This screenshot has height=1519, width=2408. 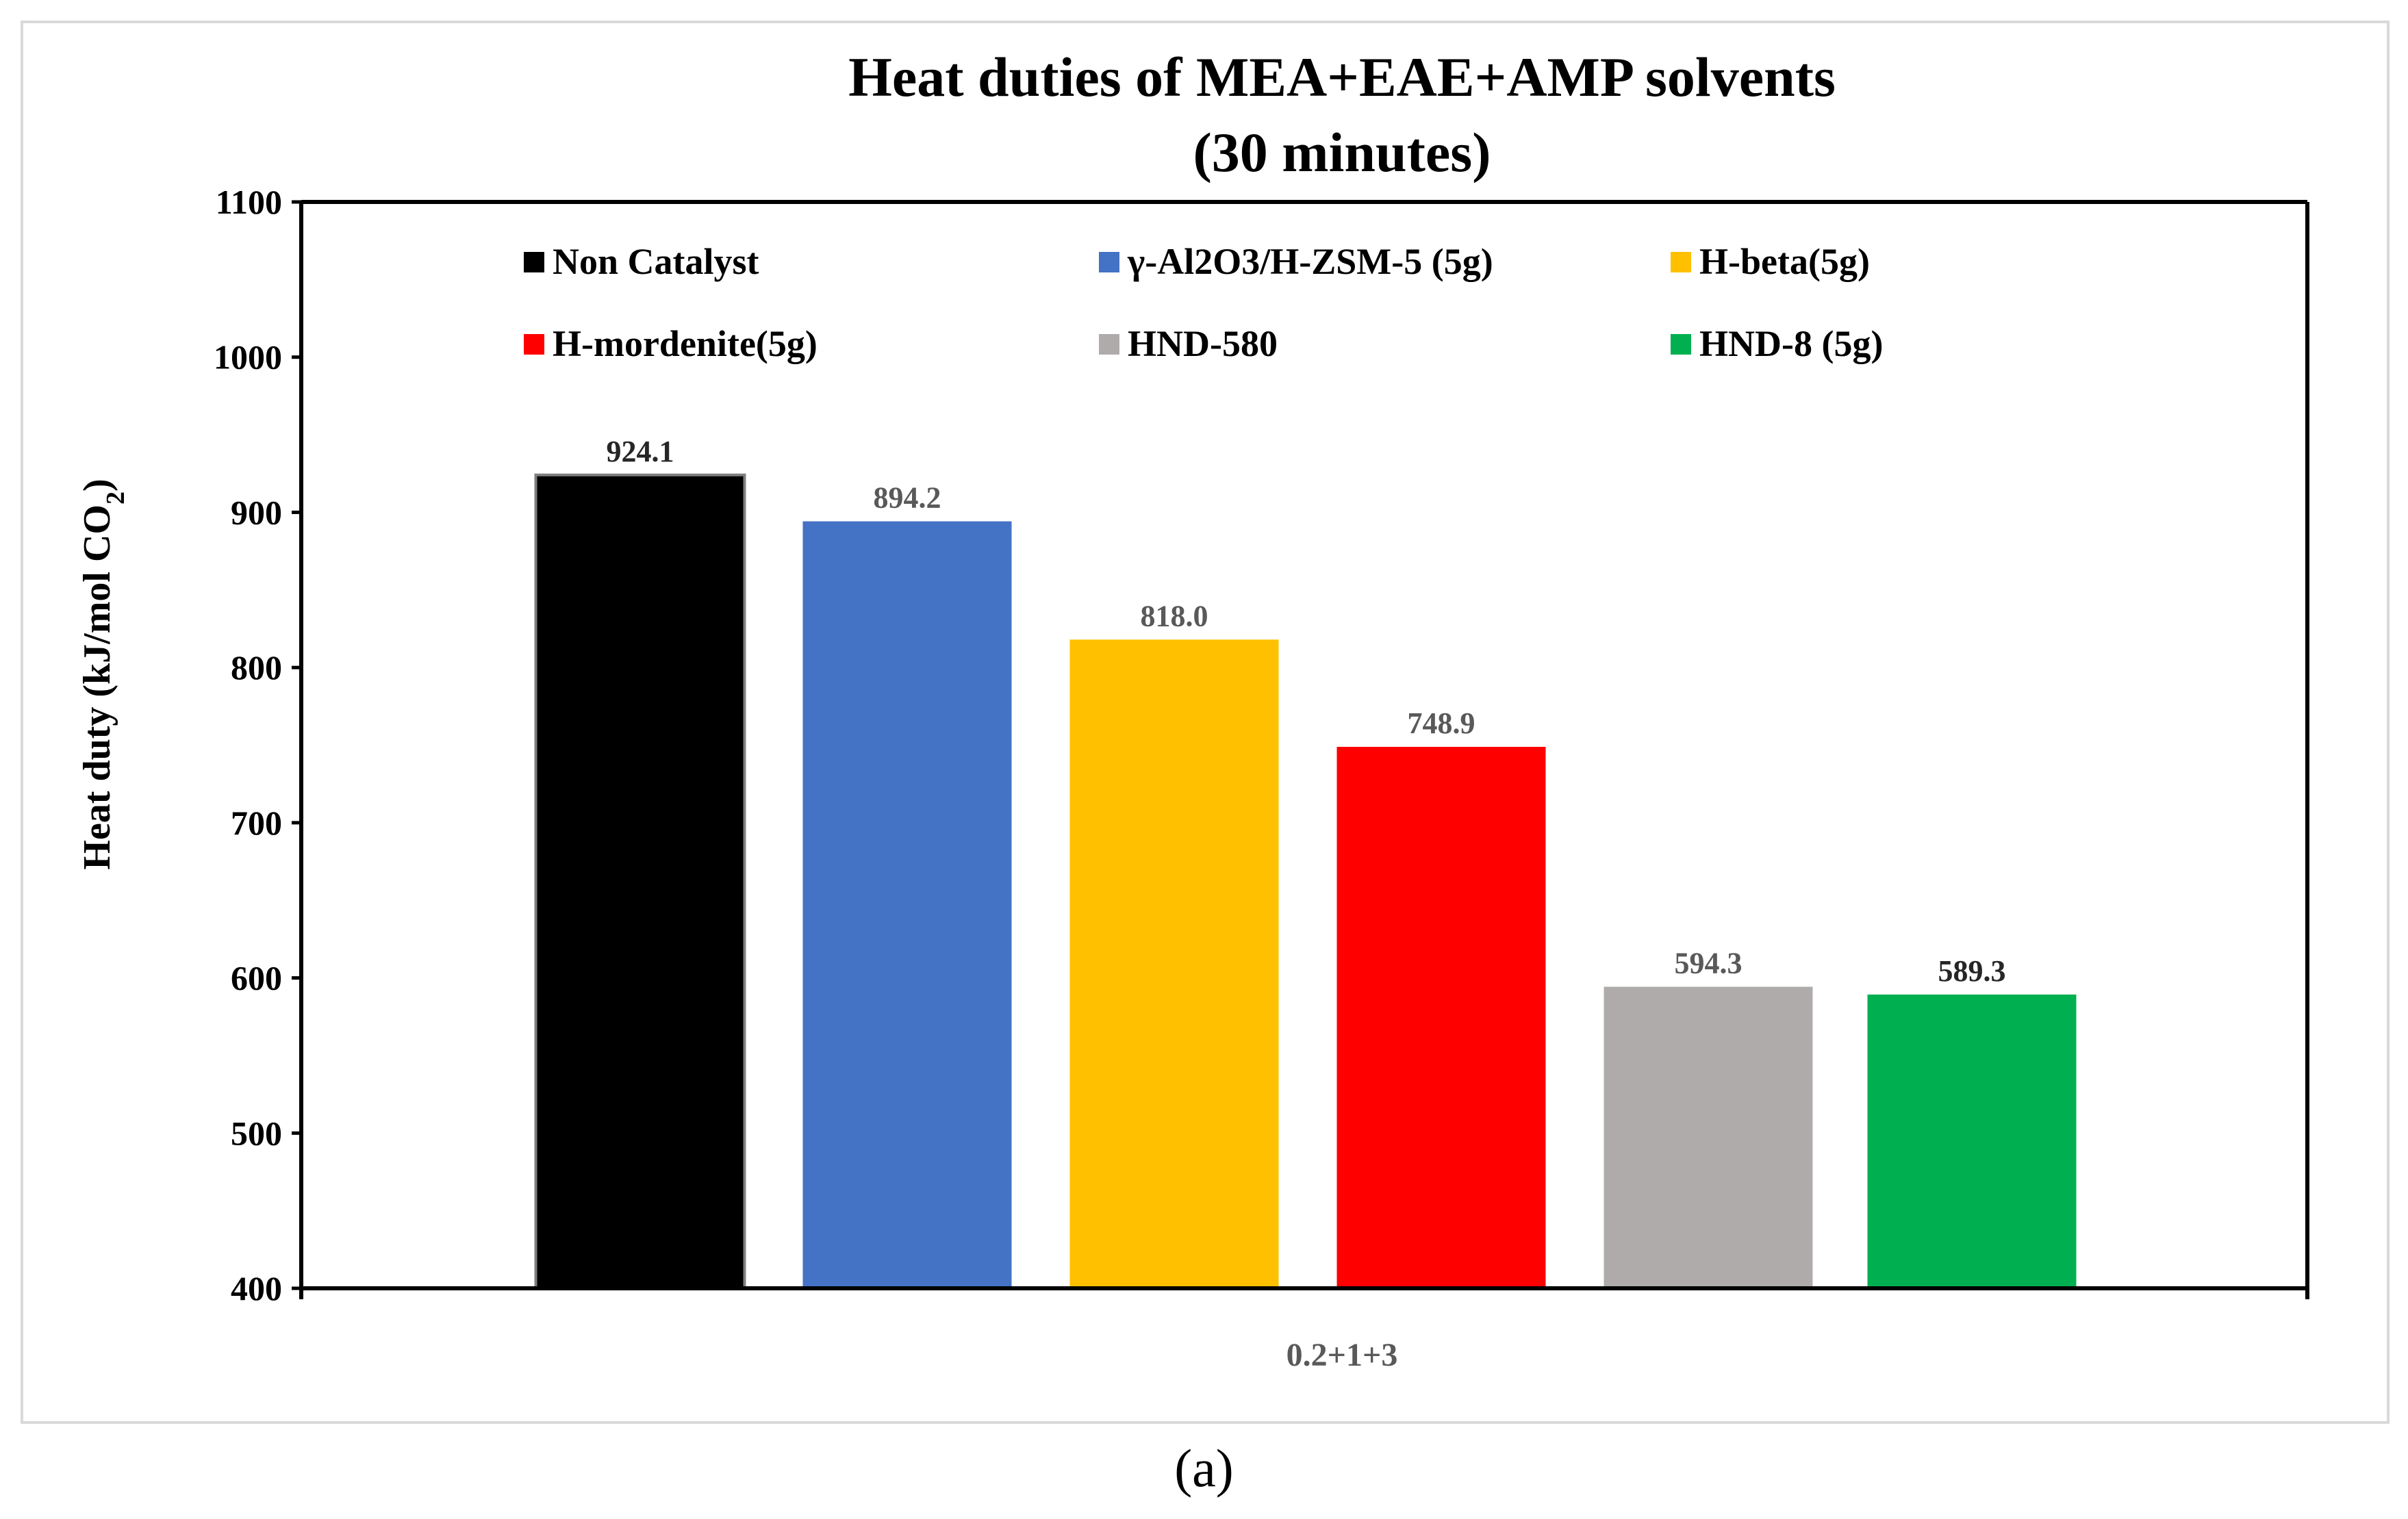 I want to click on y-tick-label: 1100, so click(x=249, y=202).